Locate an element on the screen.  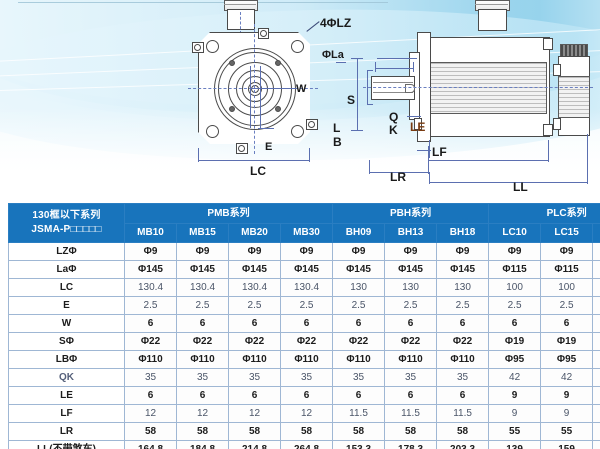
cell-bh09-11: 153.3 is located at coordinates (359, 444).